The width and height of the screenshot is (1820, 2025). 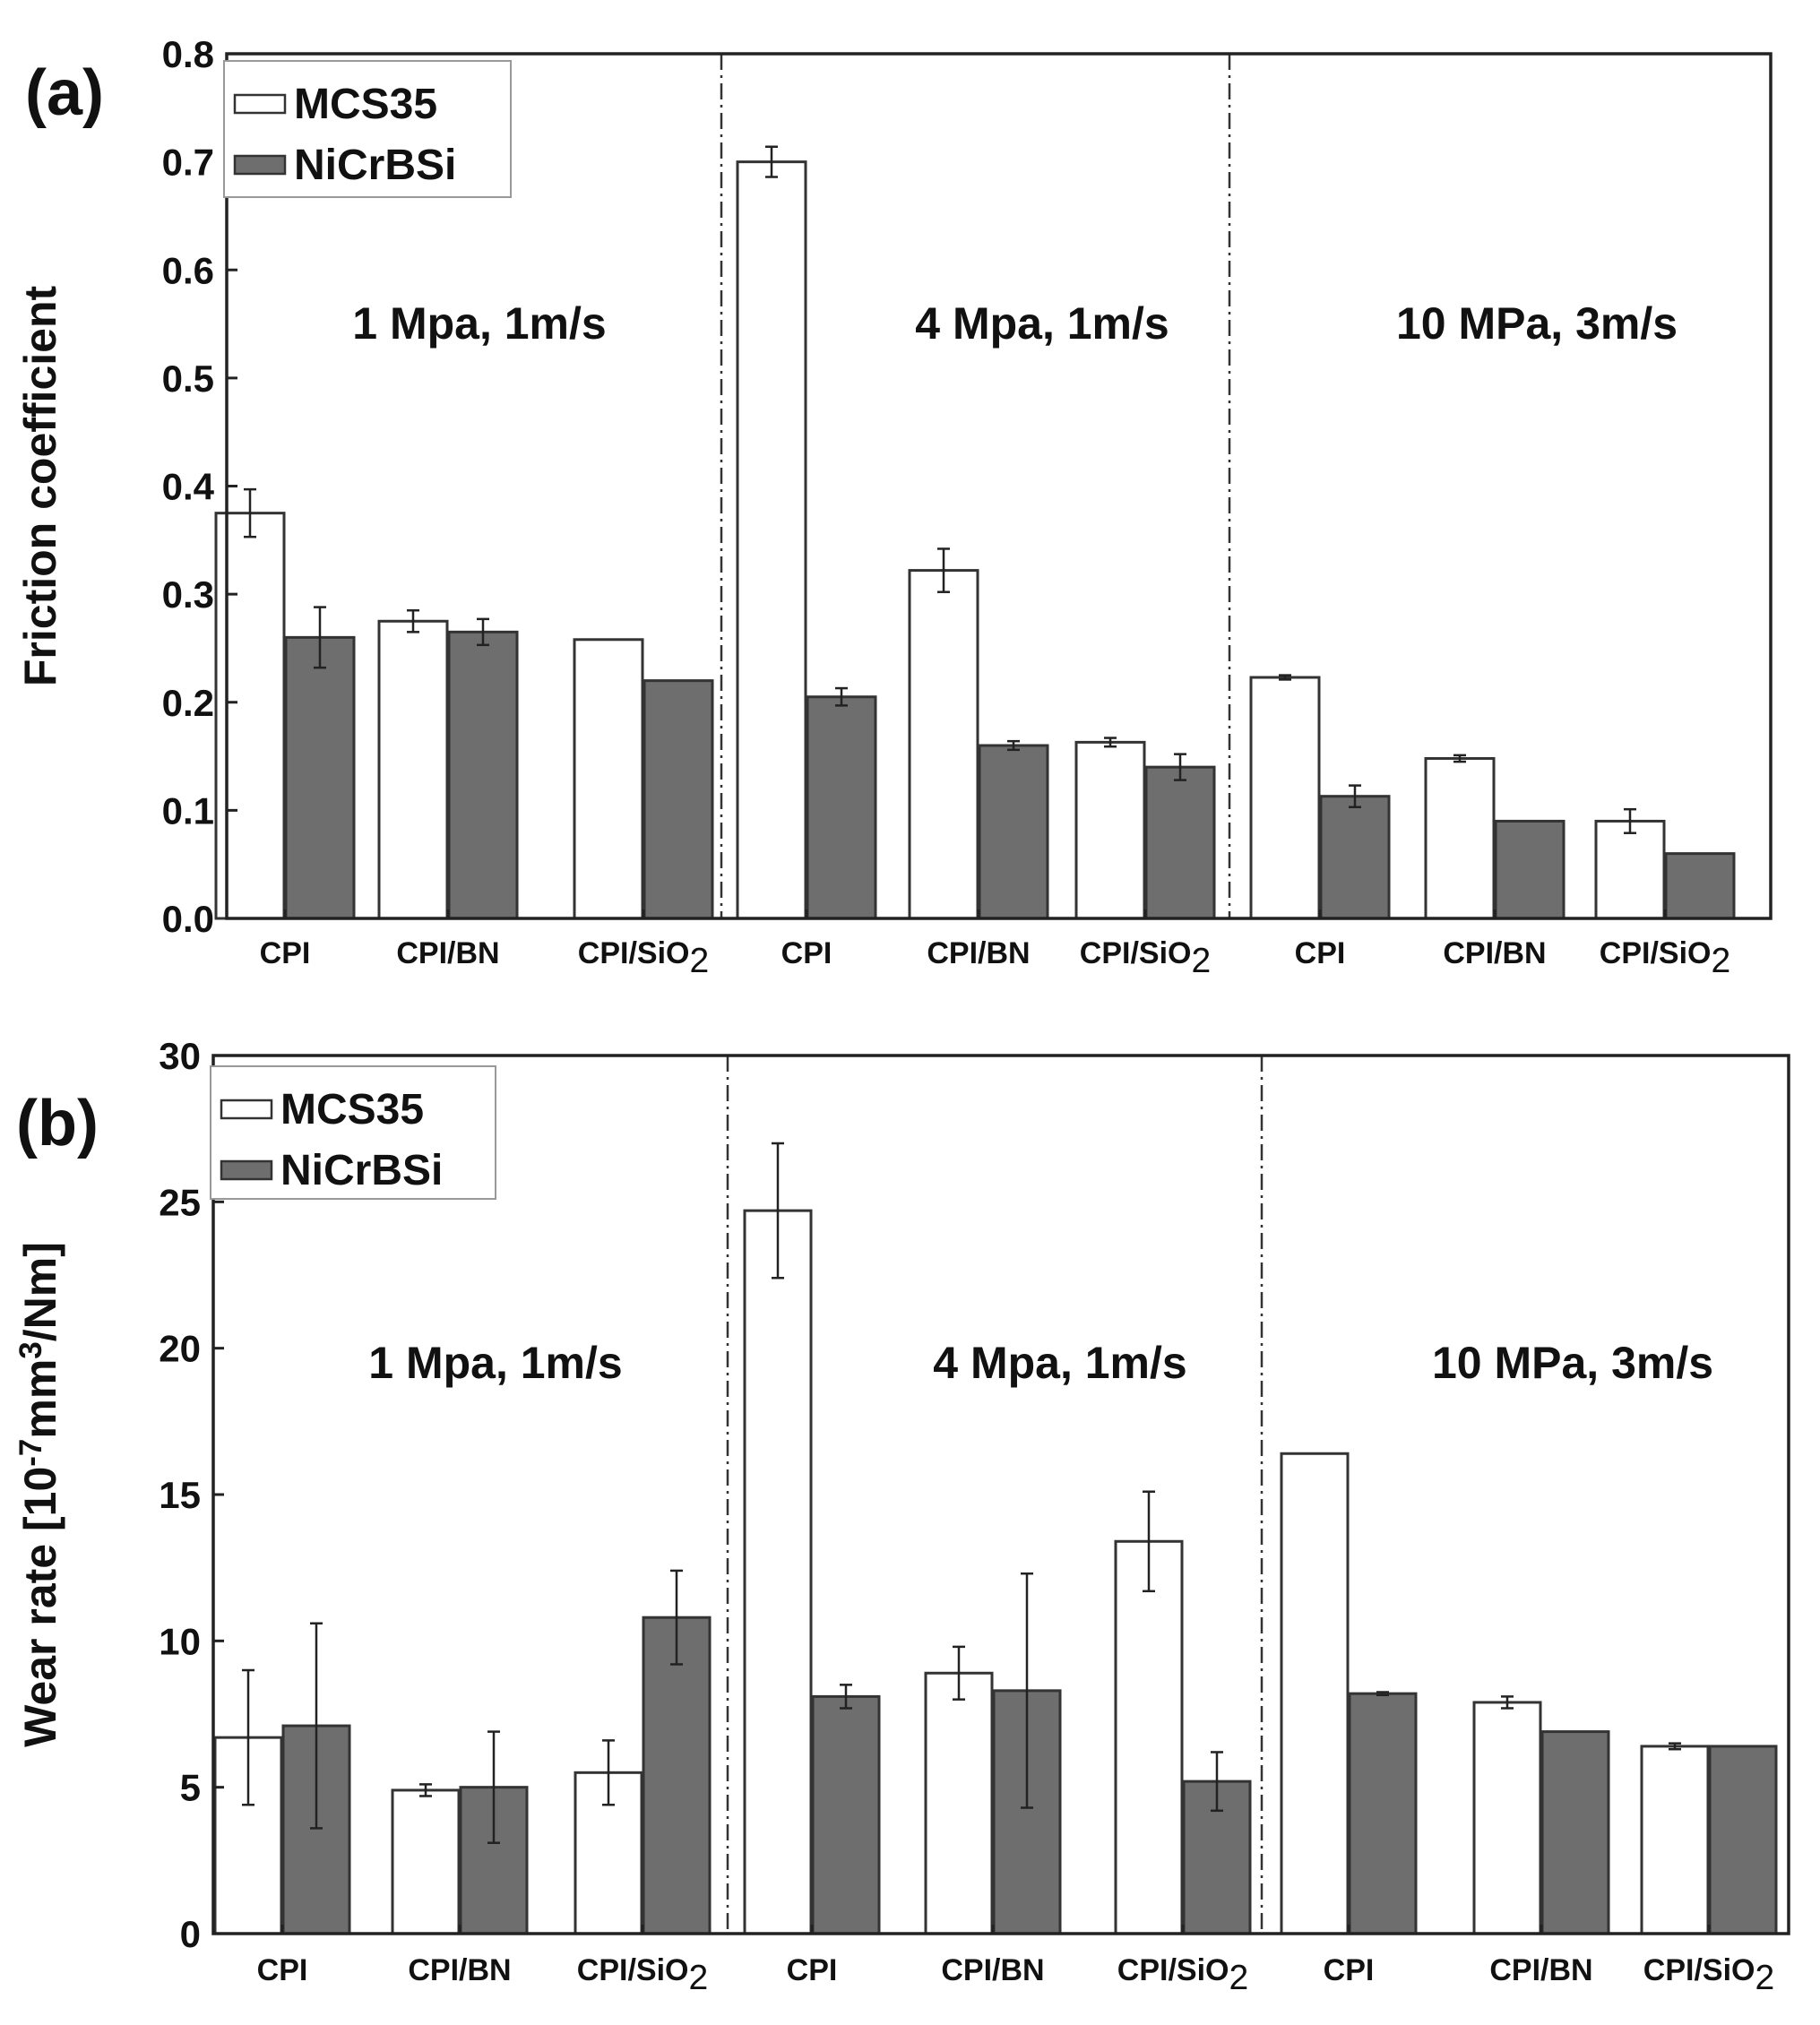 What do you see at coordinates (40, 1607) in the screenshot?
I see `label-part: Wear rate [10` at bounding box center [40, 1607].